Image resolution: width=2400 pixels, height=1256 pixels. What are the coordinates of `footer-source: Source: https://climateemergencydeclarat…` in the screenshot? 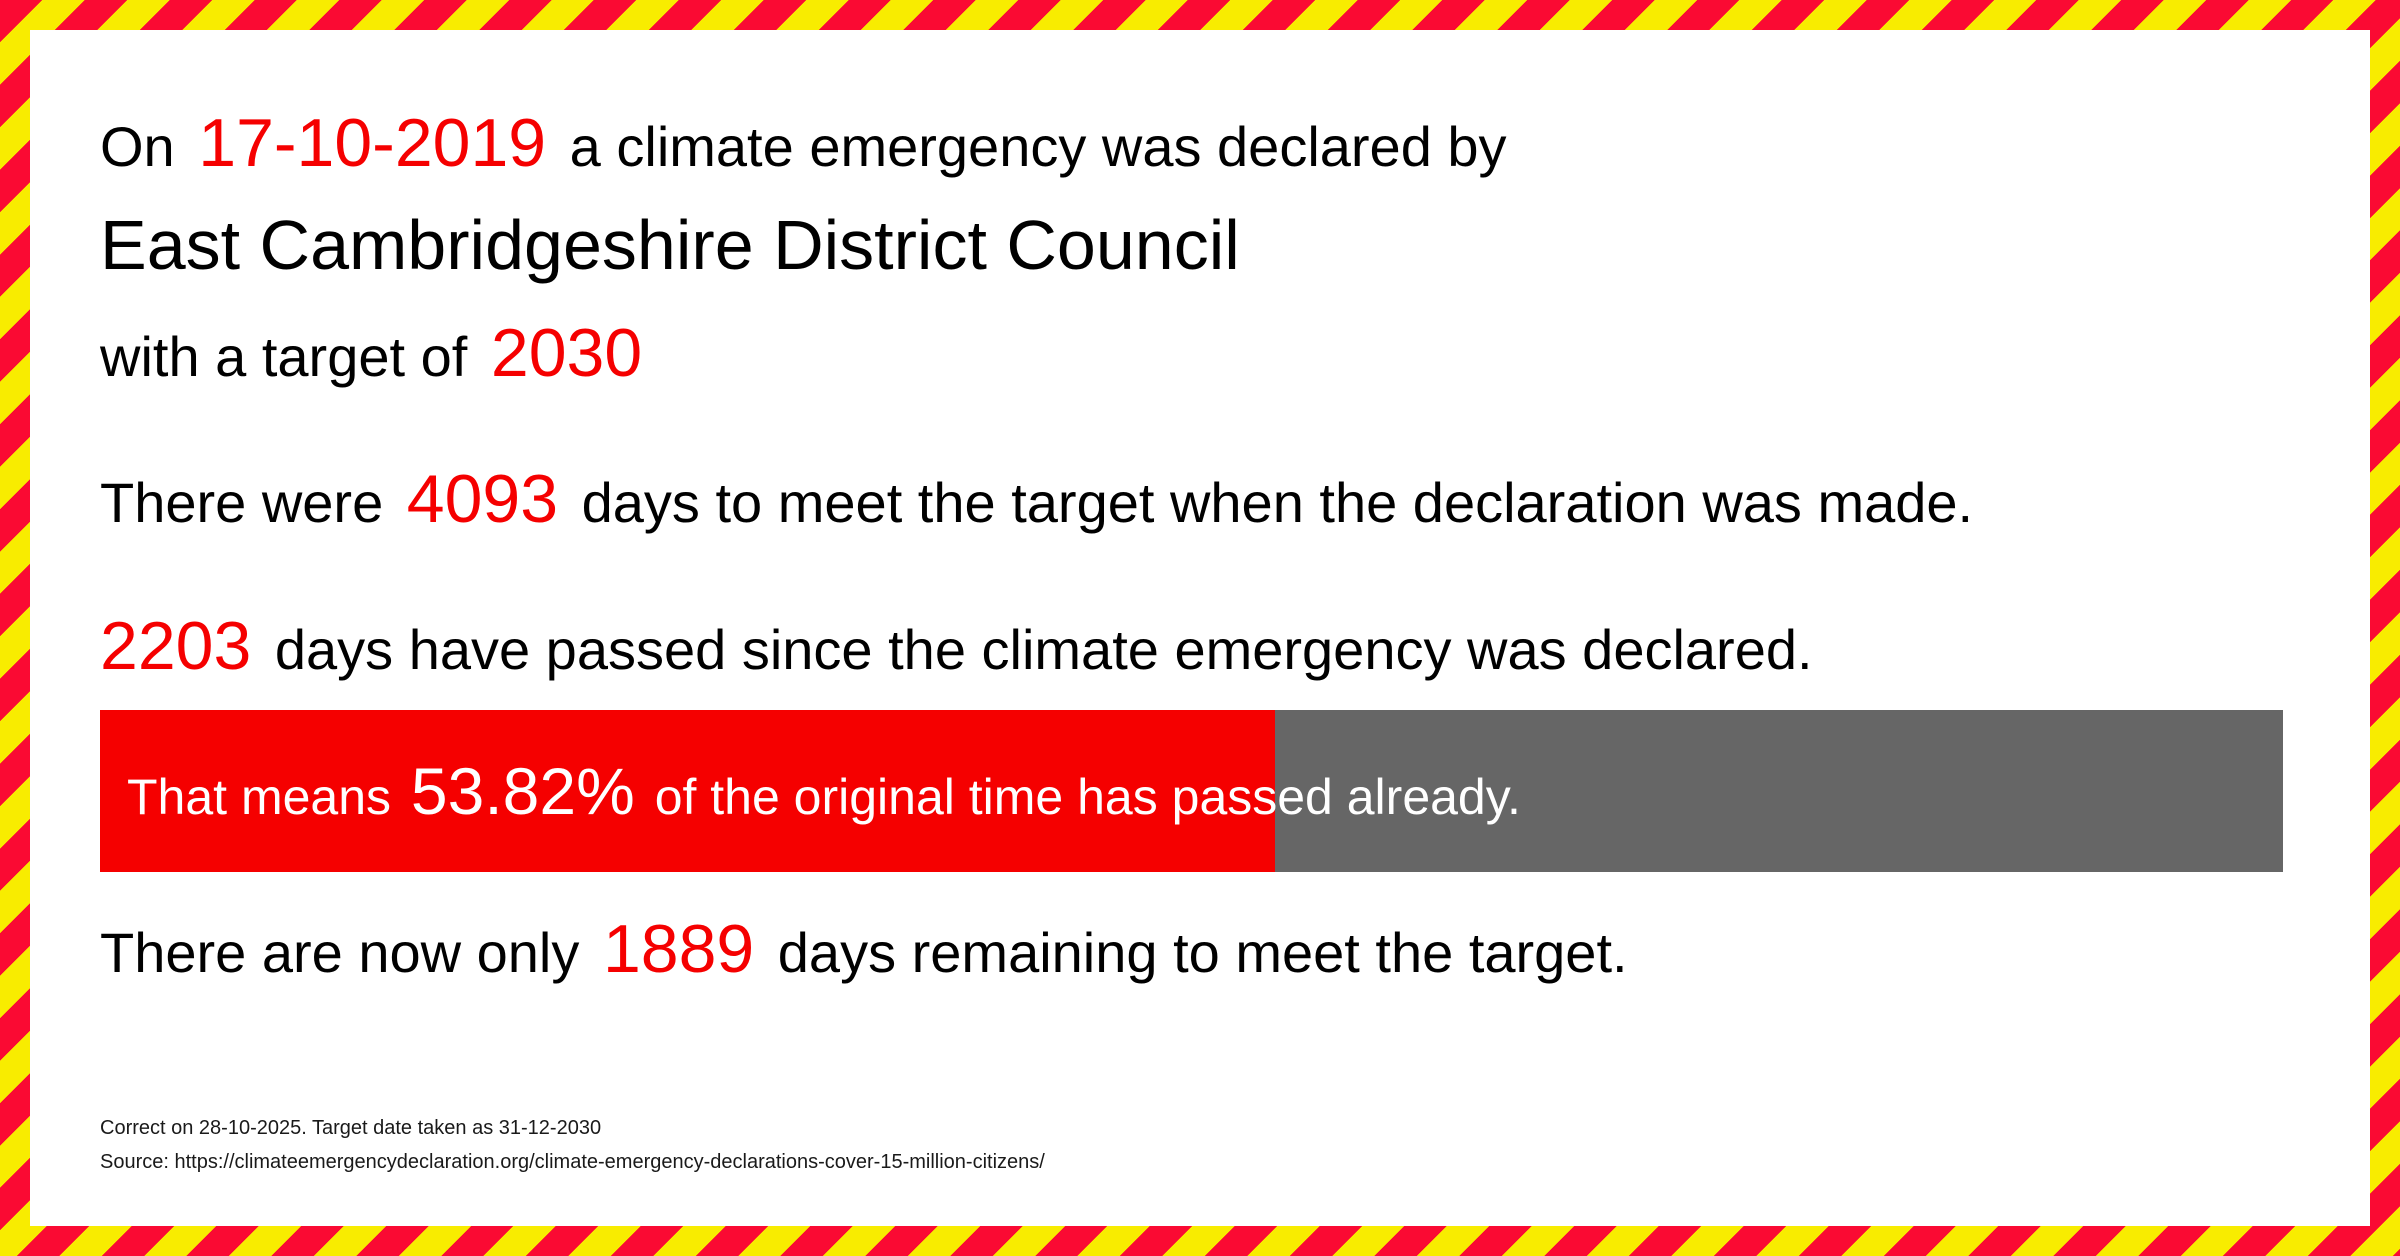 It's located at (572, 1162).